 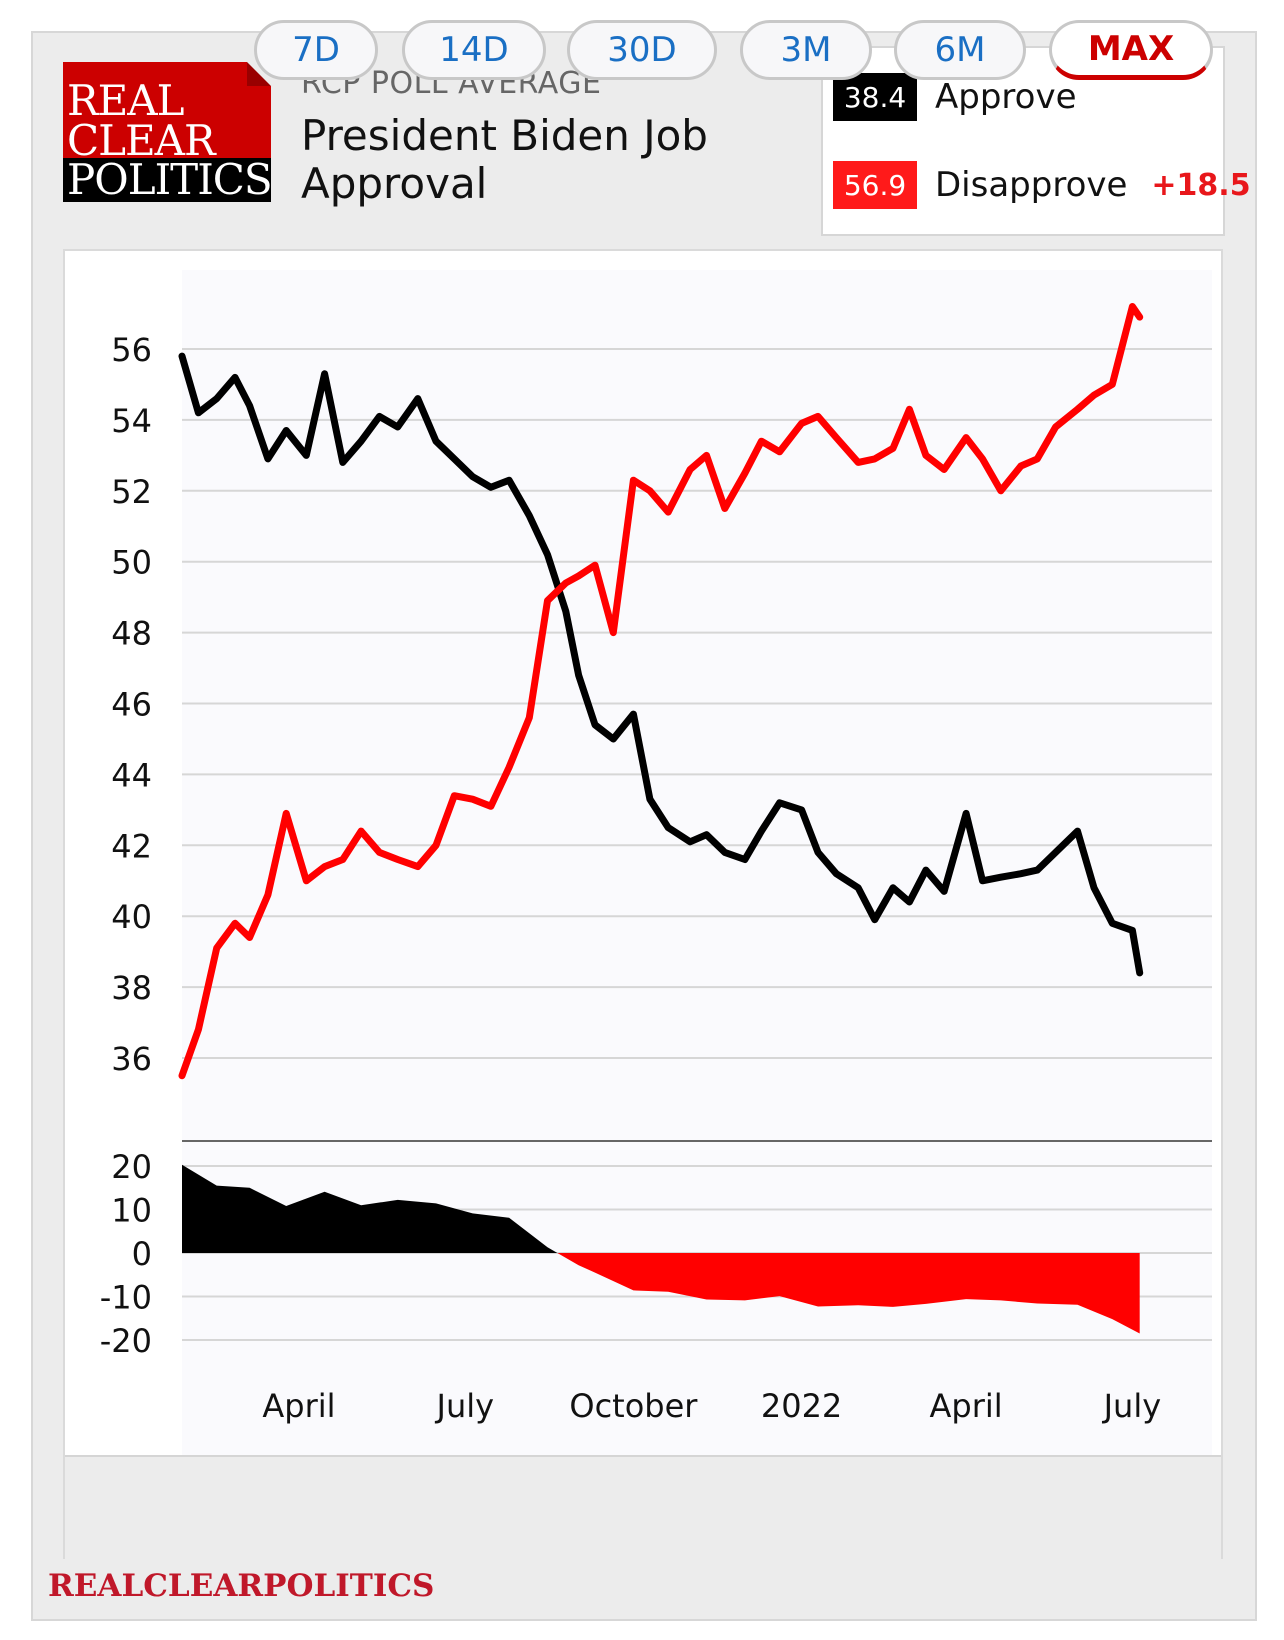 I want to click on logo-line-2: CLEAR, so click(x=141, y=140).